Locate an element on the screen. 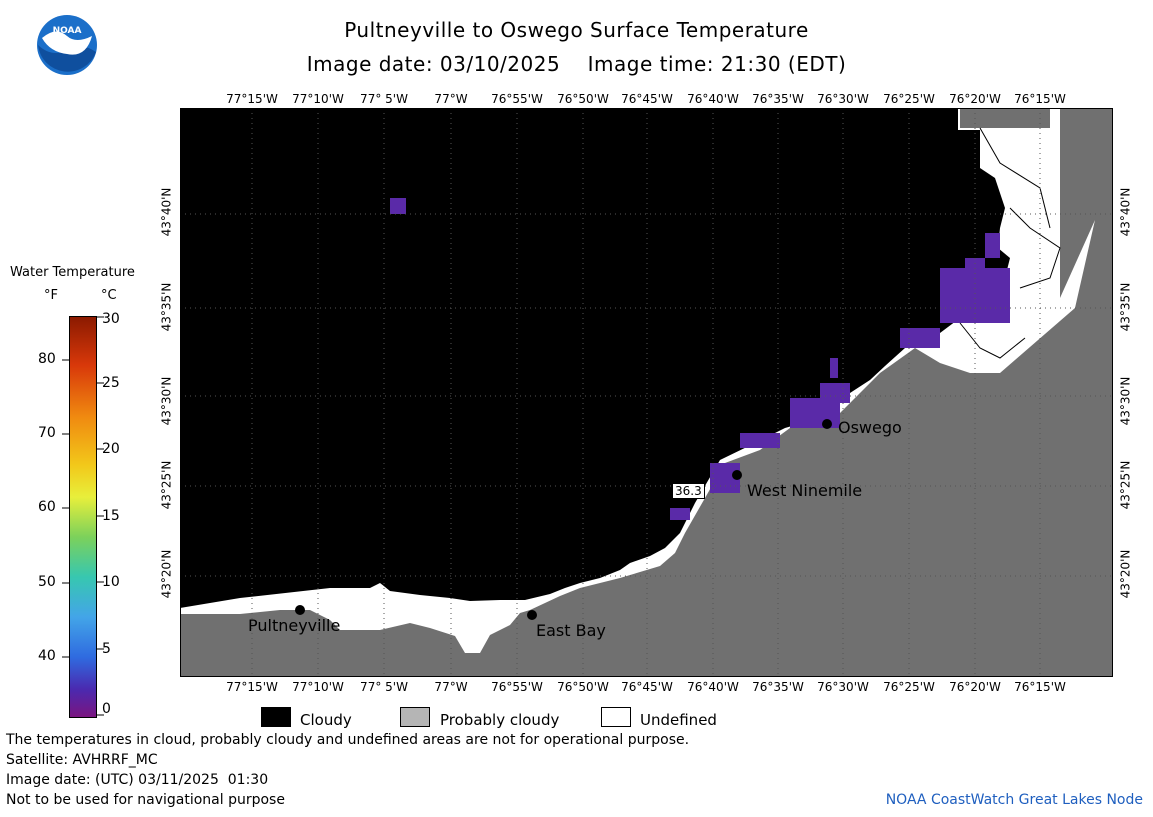 This screenshot has height=817, width=1153. noaa-logo: NOAA is located at coordinates (67, 45).